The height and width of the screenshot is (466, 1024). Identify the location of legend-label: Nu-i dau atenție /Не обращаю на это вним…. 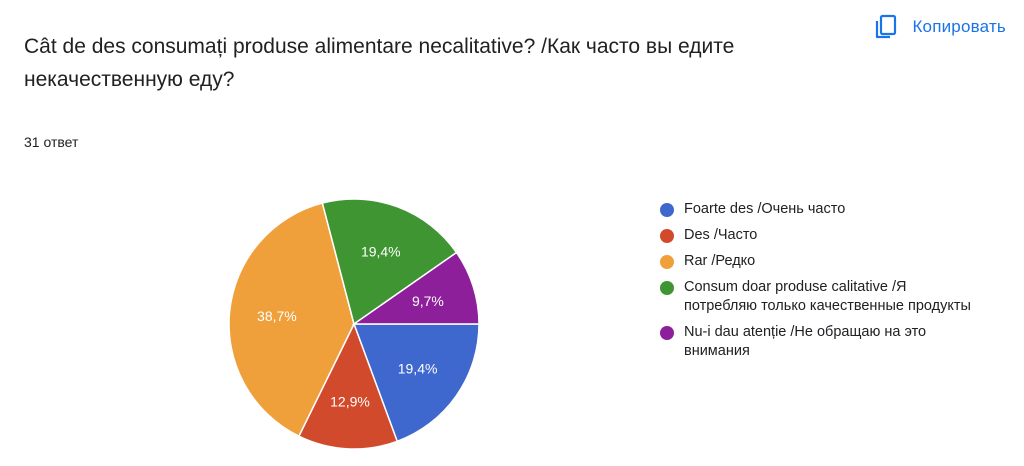
(805, 341).